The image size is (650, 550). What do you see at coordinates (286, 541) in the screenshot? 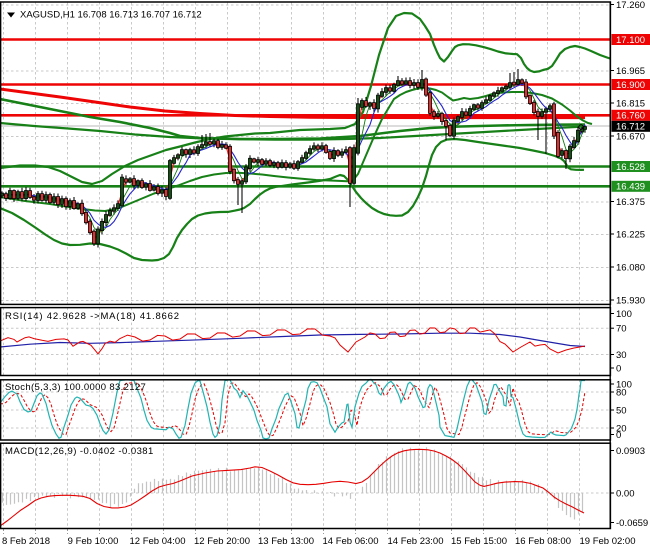
I see `svg-text: 13 Feb 13:00` at bounding box center [286, 541].